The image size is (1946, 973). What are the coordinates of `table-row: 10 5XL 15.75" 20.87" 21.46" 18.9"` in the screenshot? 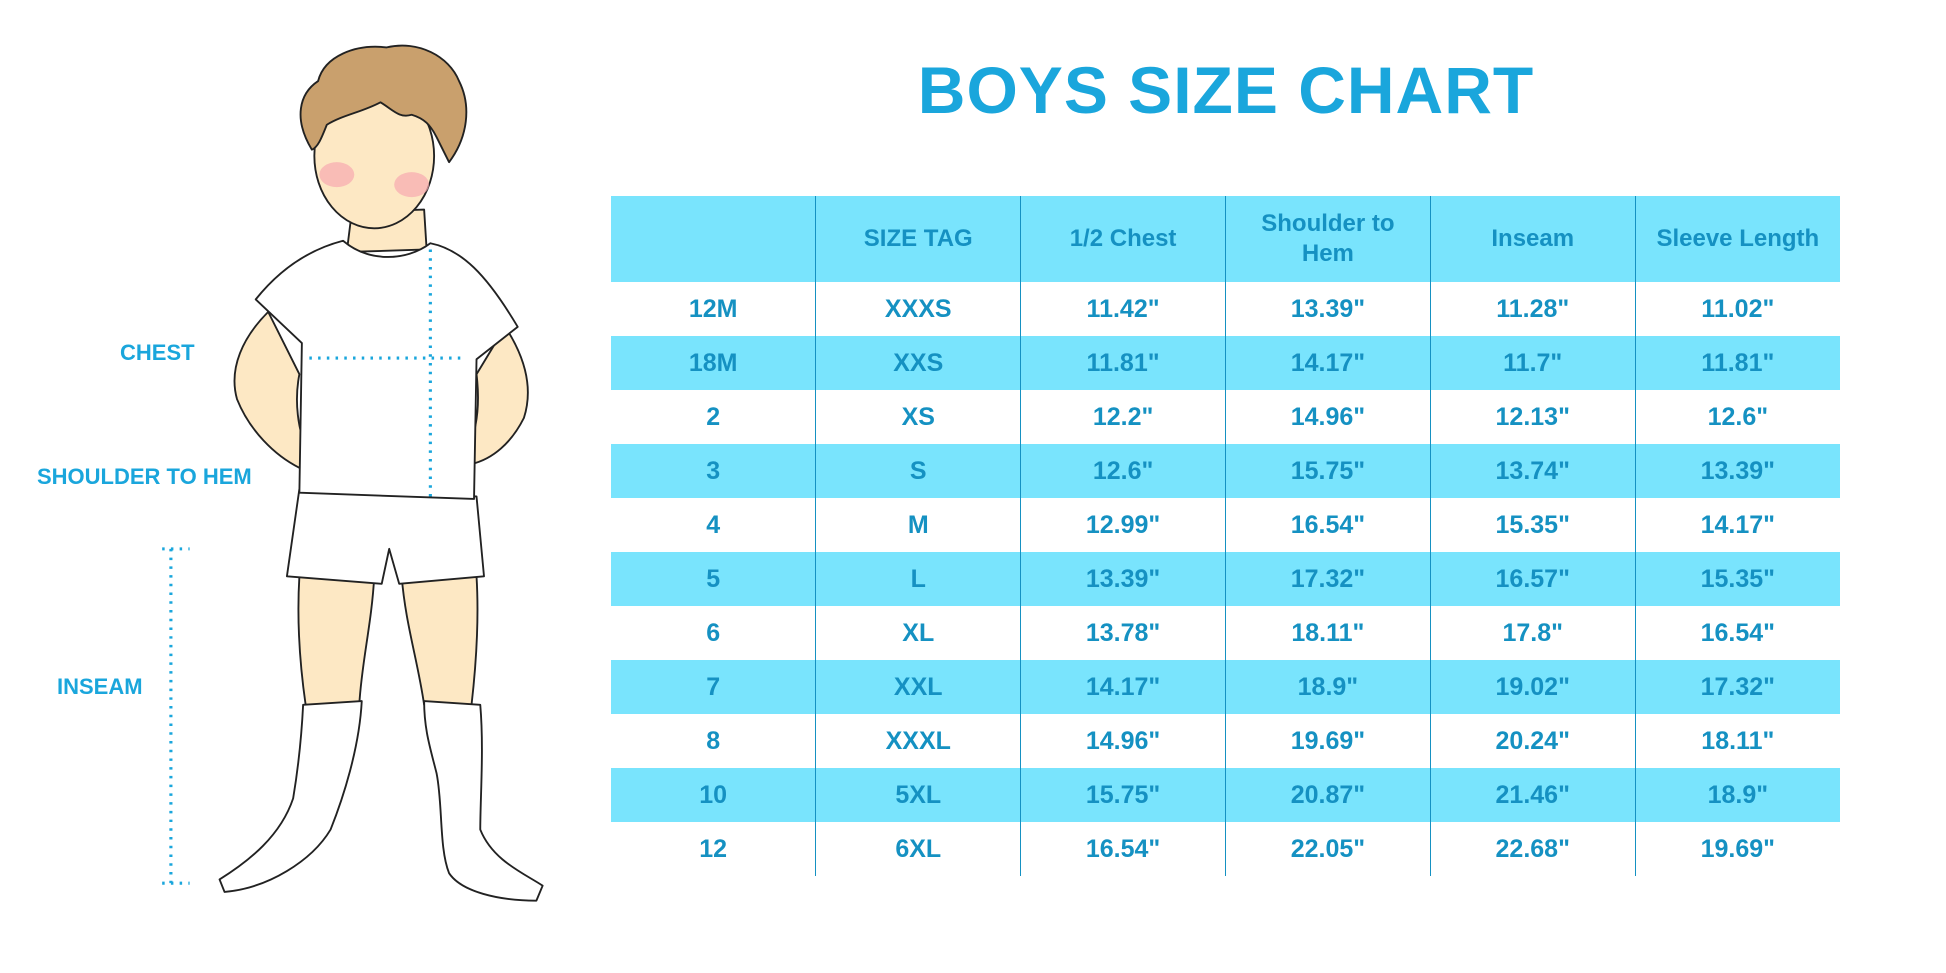 It's located at (1225, 795).